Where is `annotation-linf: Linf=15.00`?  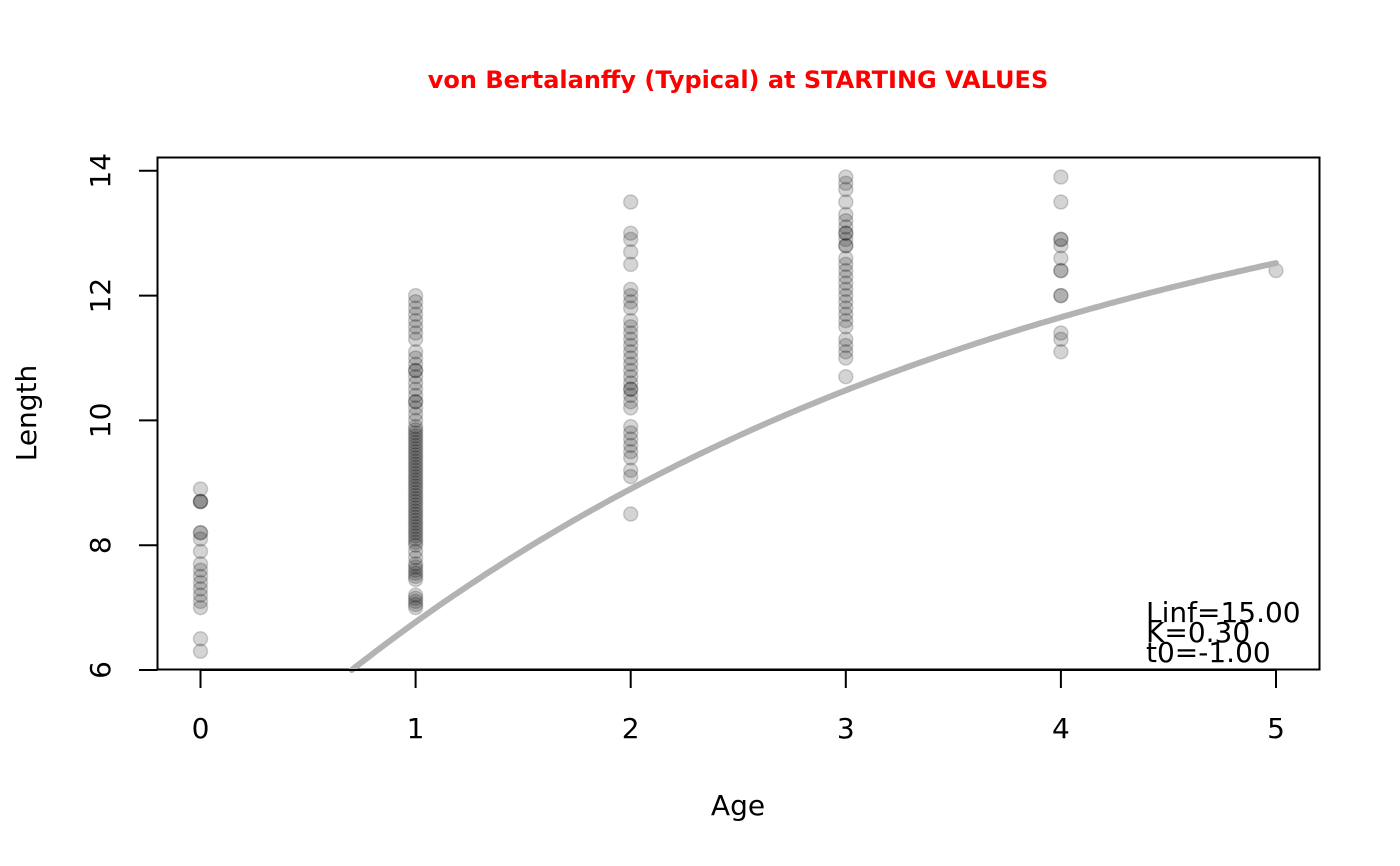
annotation-linf: Linf=15.00 is located at coordinates (1223, 612).